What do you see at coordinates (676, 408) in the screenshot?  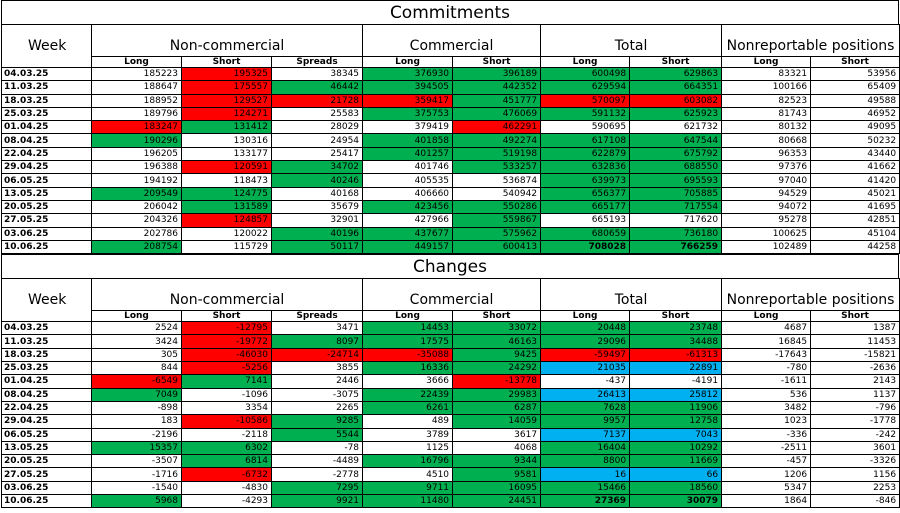 I see `table-cell: 11906` at bounding box center [676, 408].